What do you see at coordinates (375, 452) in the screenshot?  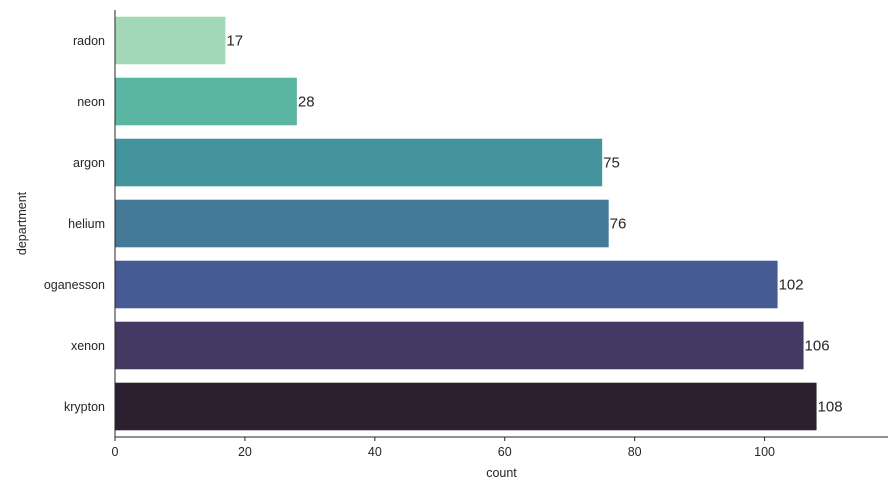 I see `x-tick-label-40: 40` at bounding box center [375, 452].